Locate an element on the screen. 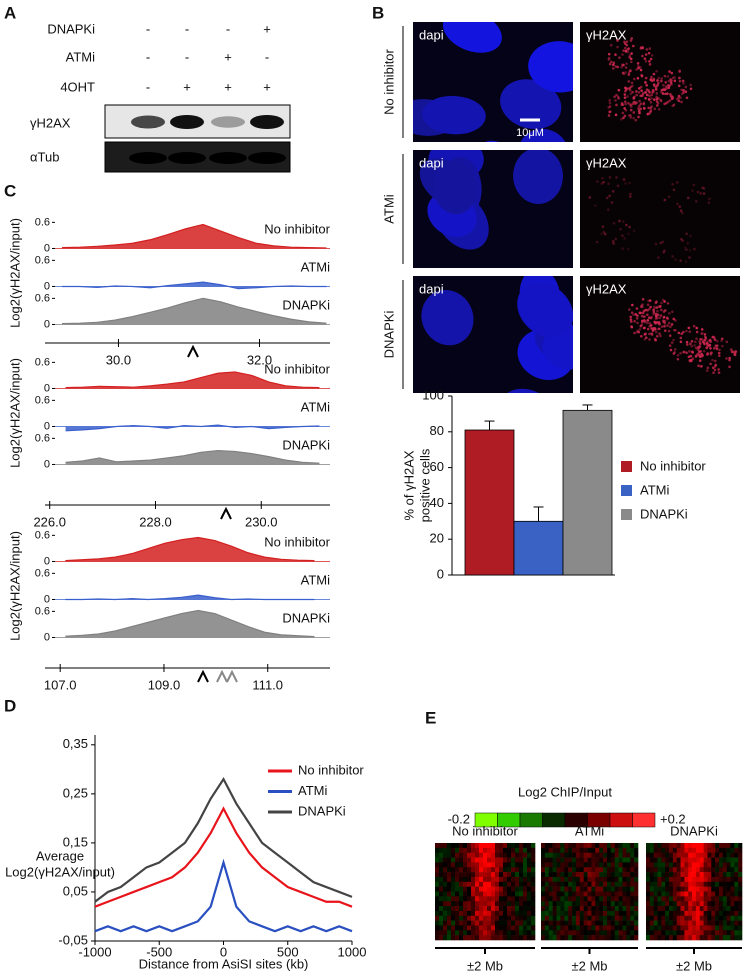 The width and height of the screenshot is (744, 975). track-label: No inhibitor is located at coordinates (297, 368).